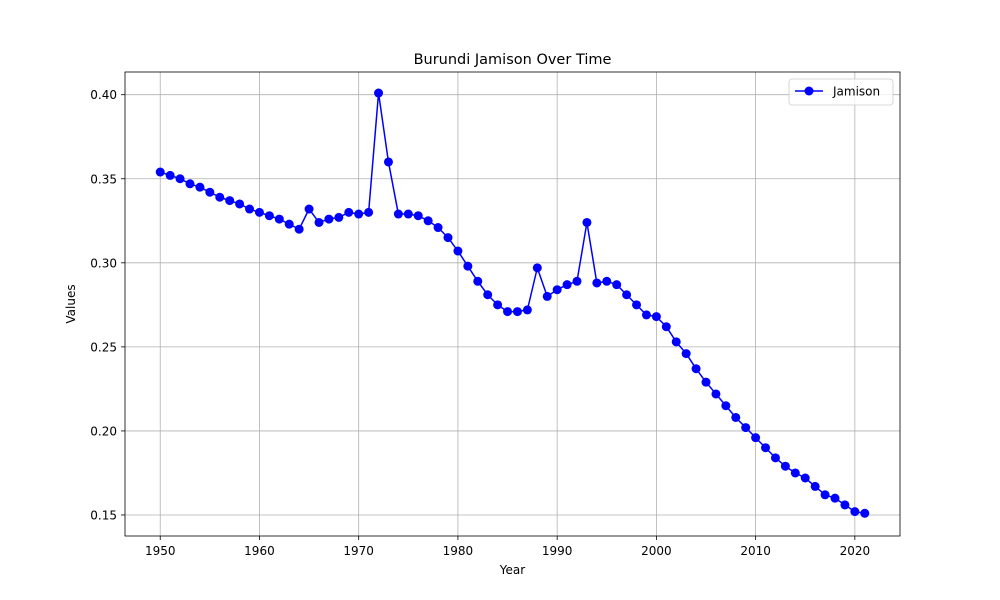 The image size is (1000, 600). What do you see at coordinates (513, 60) in the screenshot?
I see `chart-title: Burundi Jamison Over Time` at bounding box center [513, 60].